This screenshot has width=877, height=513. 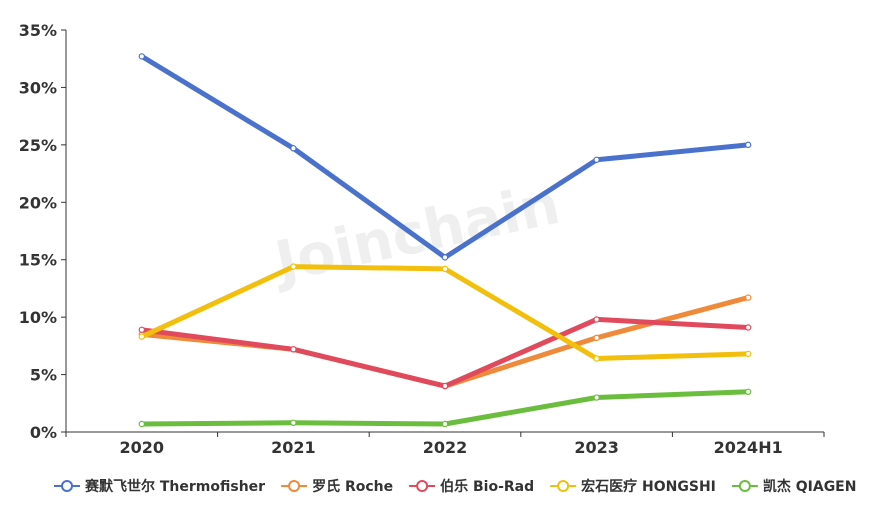 I want to click on legend-item: 宏石医疗 HONGSHI, so click(x=633, y=486).